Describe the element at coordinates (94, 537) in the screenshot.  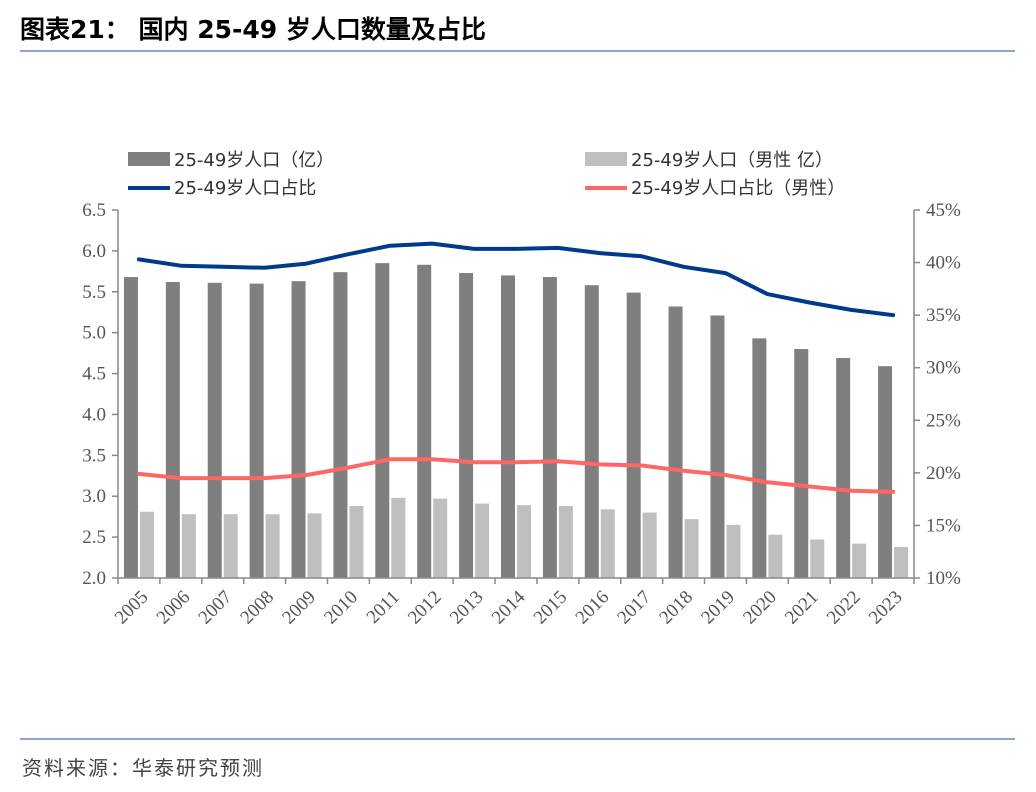
I see `left-tick-label: 2.5` at that location.